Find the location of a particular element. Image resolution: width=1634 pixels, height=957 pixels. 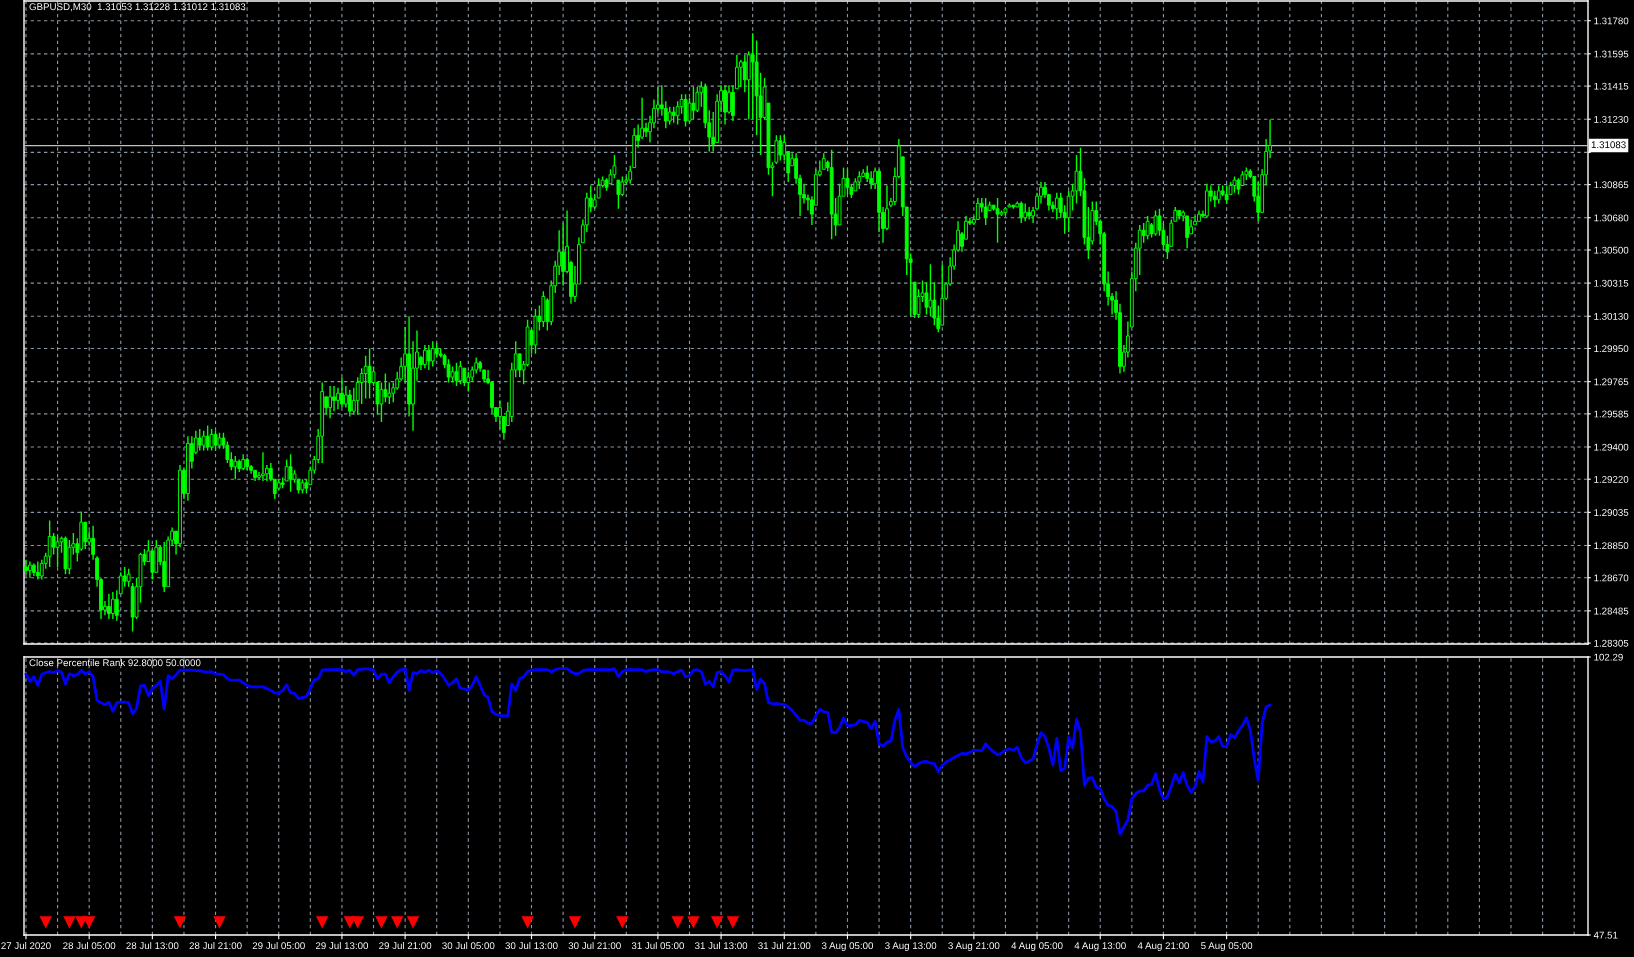

x-tick-label: 3 Aug 05:00 is located at coordinates (847, 947).